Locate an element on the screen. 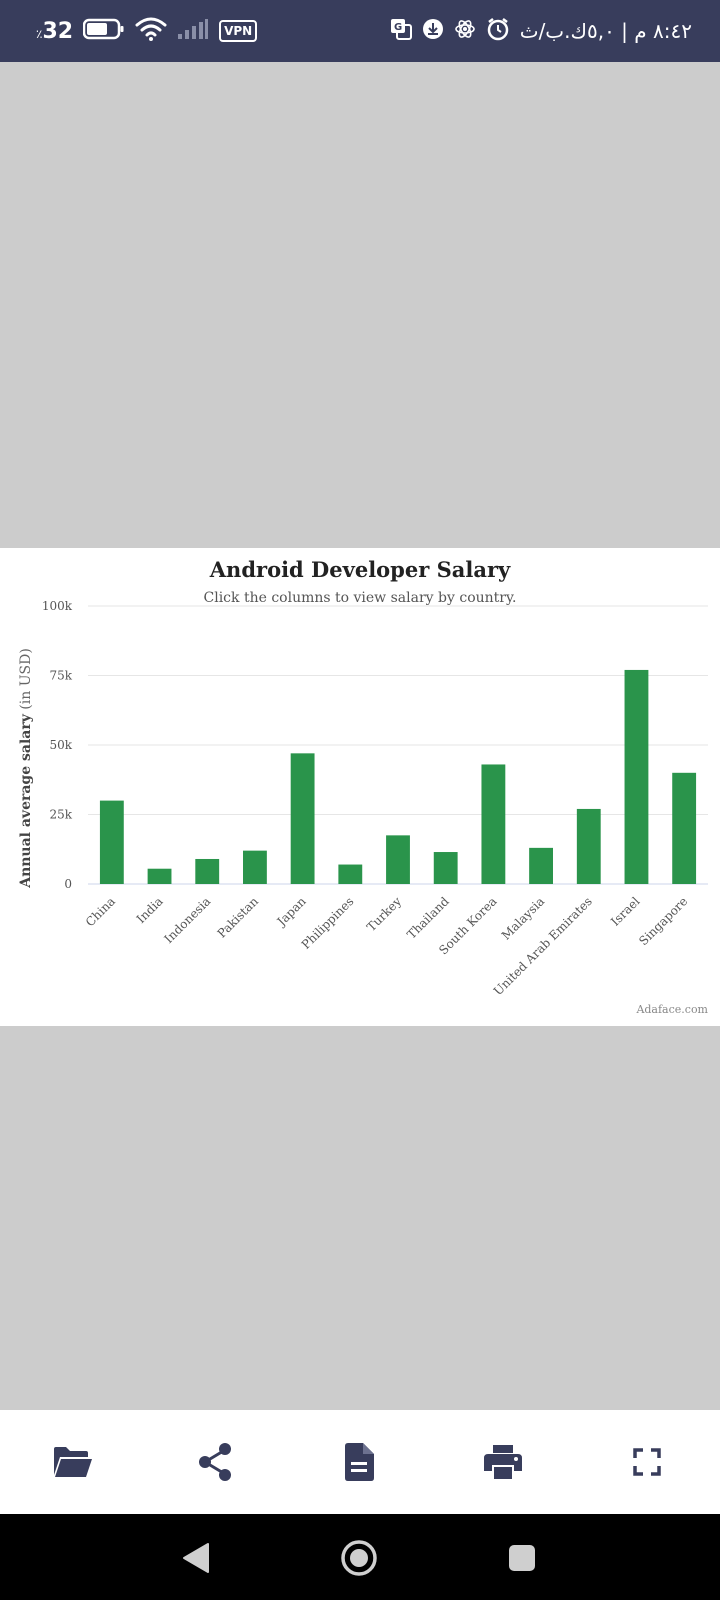  folder-open-icon is located at coordinates (73, 1462).